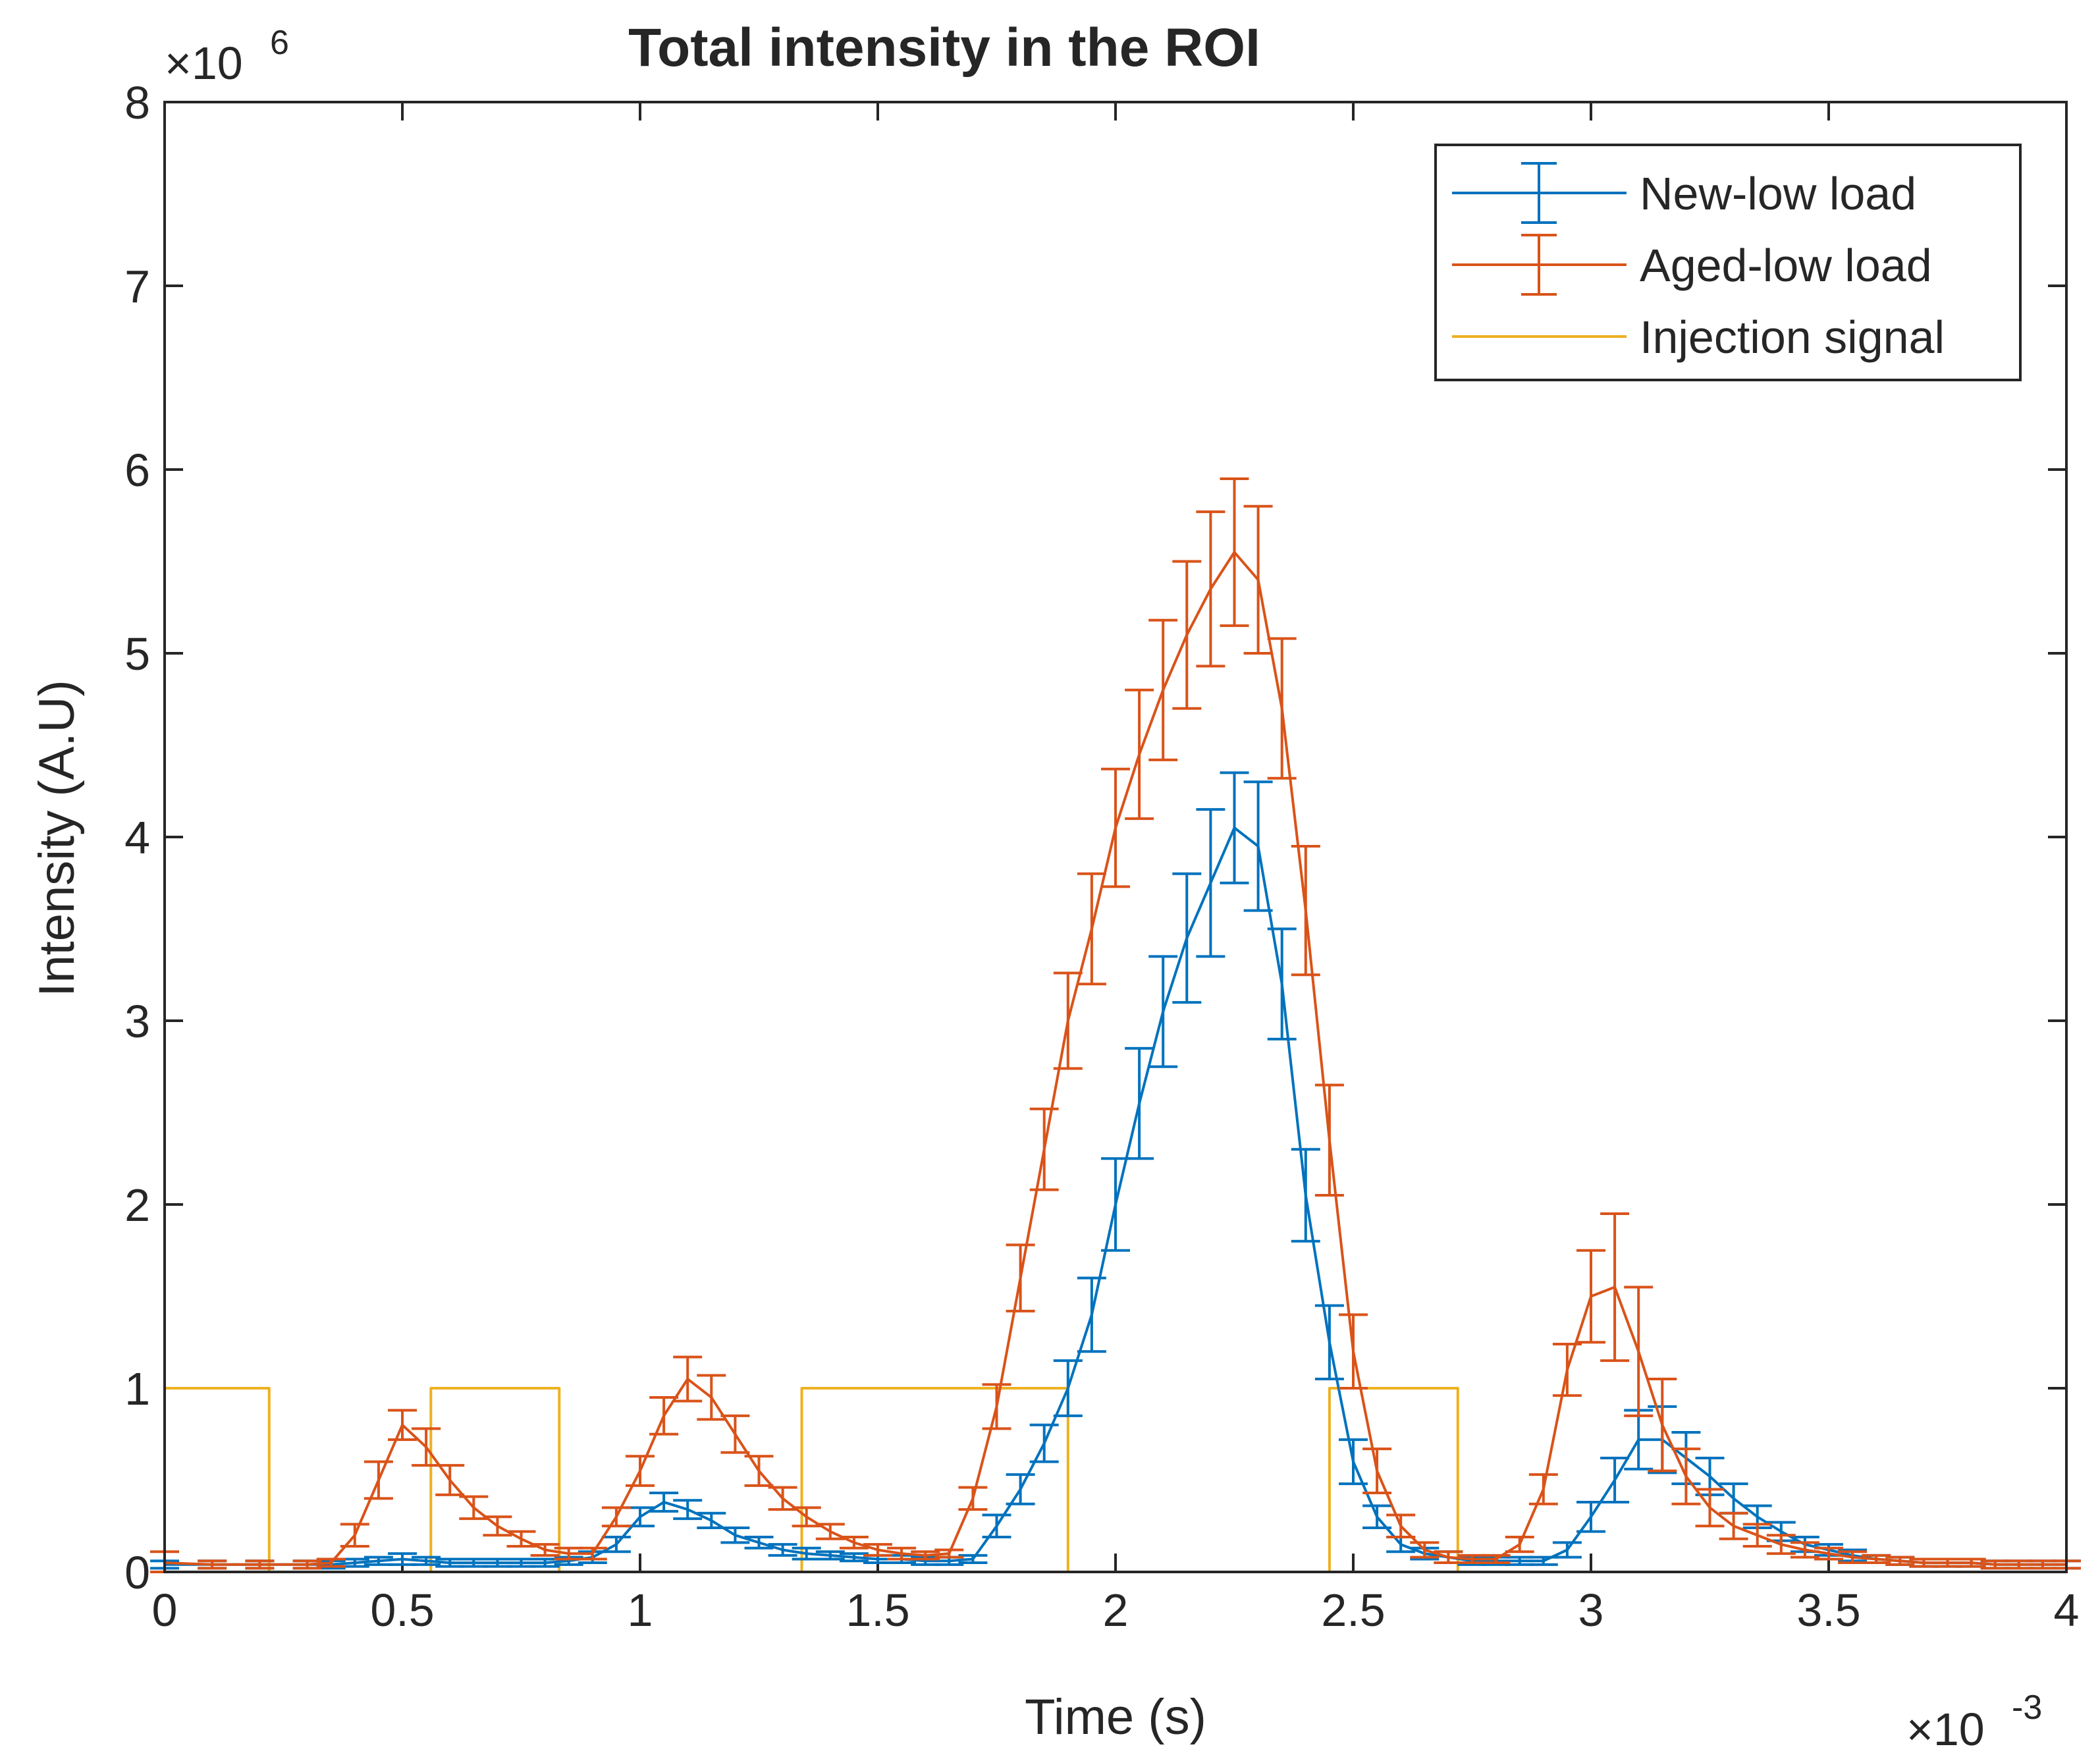  I want to click on y-multiplier-base: ×10, so click(204, 63).